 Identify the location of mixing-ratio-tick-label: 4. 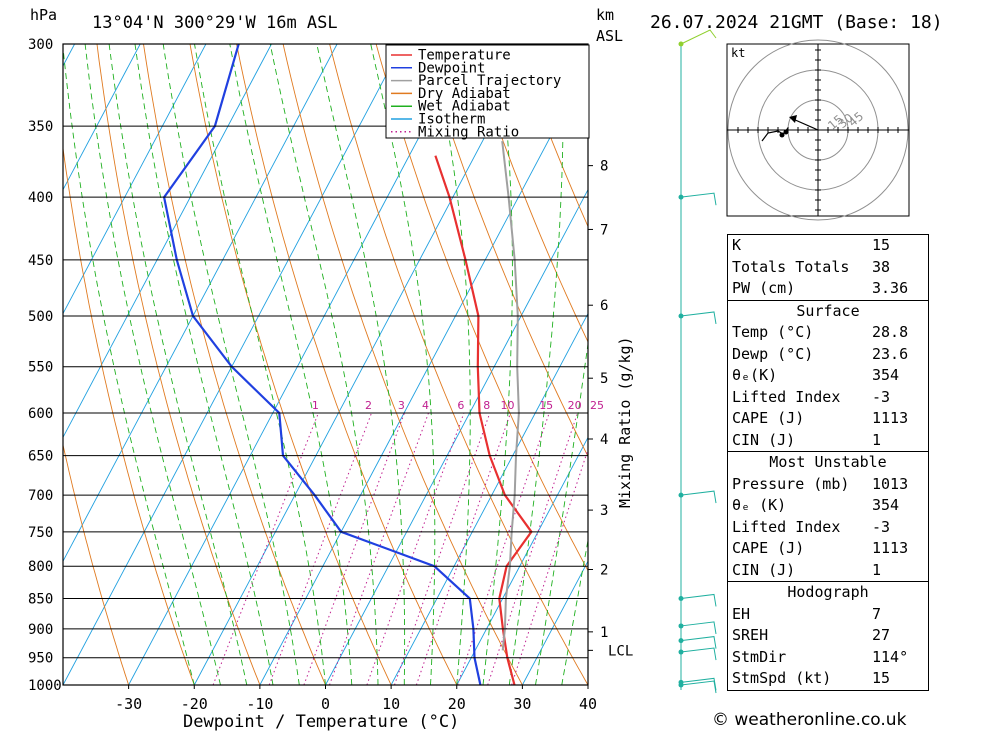
(425, 405).